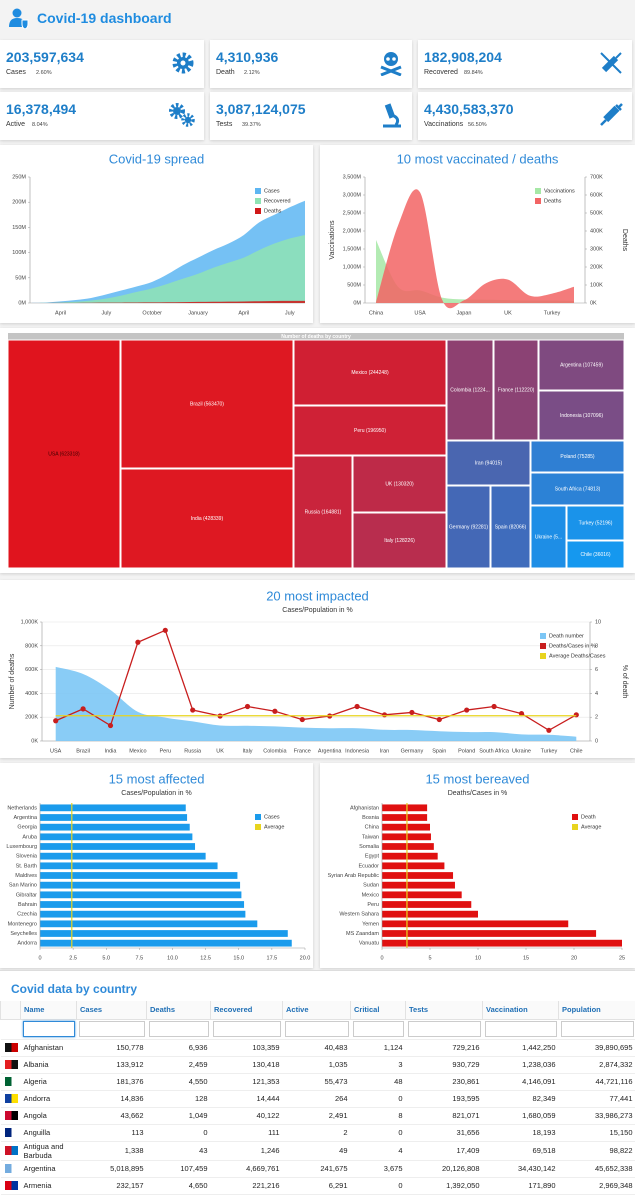 The width and height of the screenshot is (635, 1200). Describe the element at coordinates (588, 817) in the screenshot. I see `legend-label: Death` at that location.